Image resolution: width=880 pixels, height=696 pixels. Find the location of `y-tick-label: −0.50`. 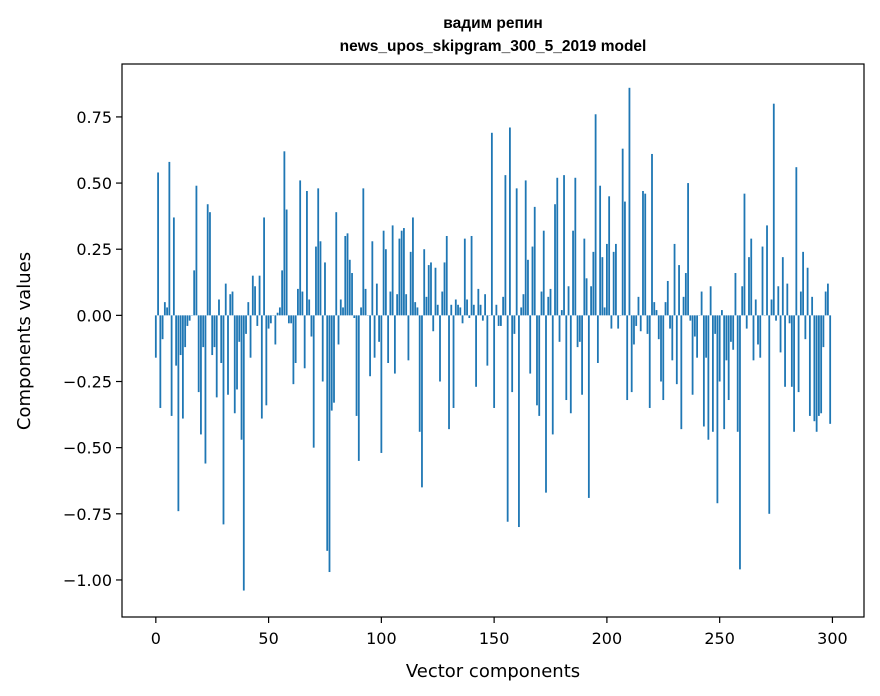

y-tick-label: −0.50 is located at coordinates (87, 448).